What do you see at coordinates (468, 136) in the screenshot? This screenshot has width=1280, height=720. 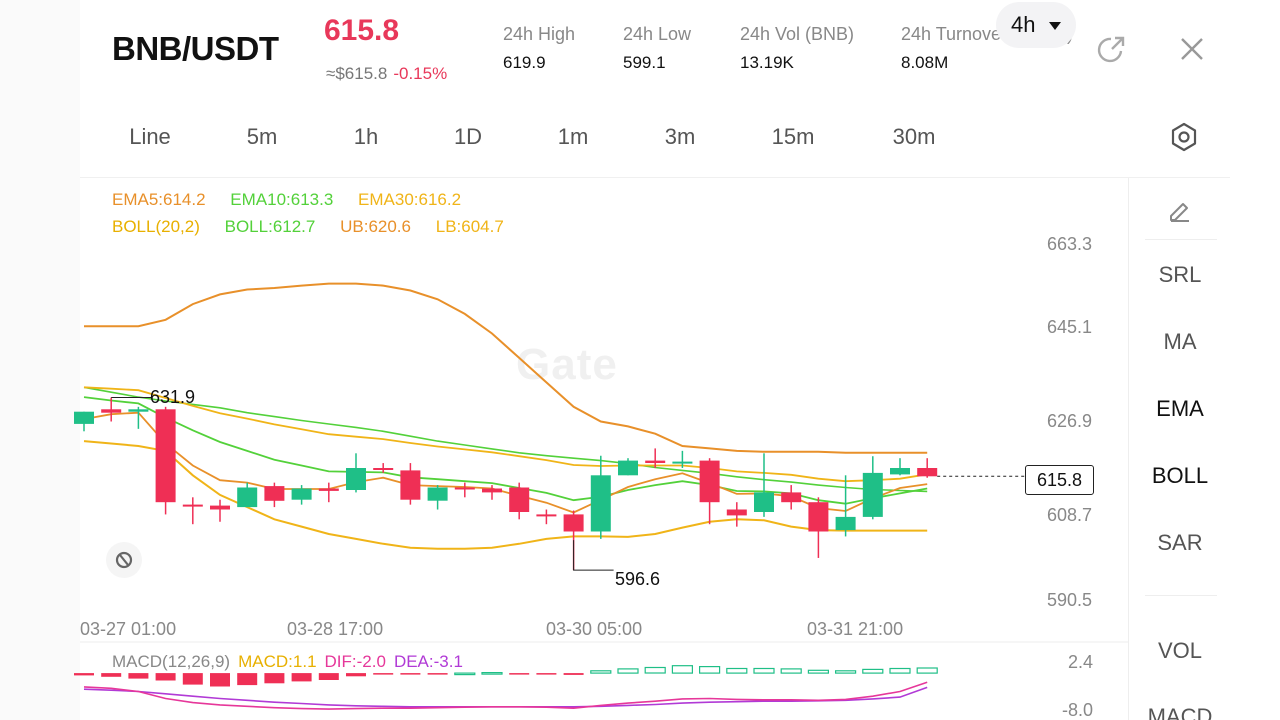 I see `tab-1d: 1D` at bounding box center [468, 136].